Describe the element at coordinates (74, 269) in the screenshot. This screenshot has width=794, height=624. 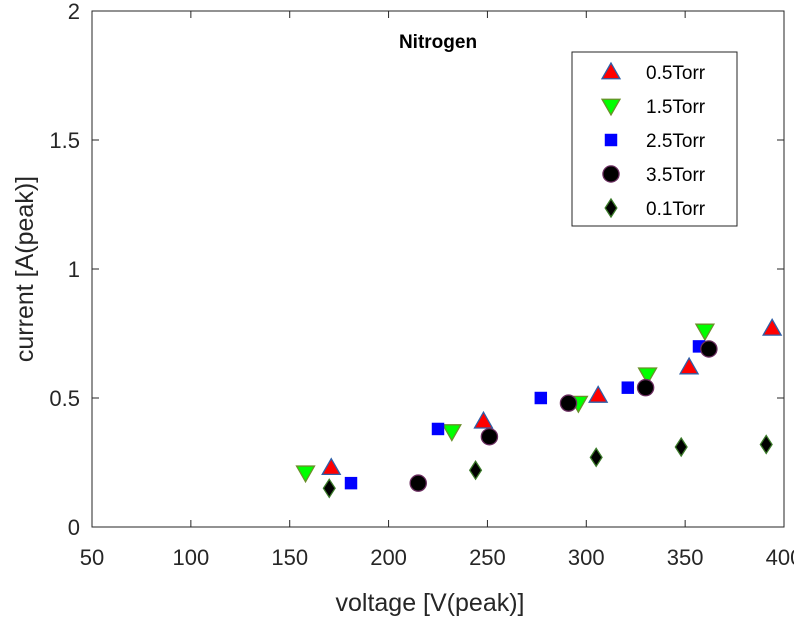
I see `y-tick-label: 1` at that location.